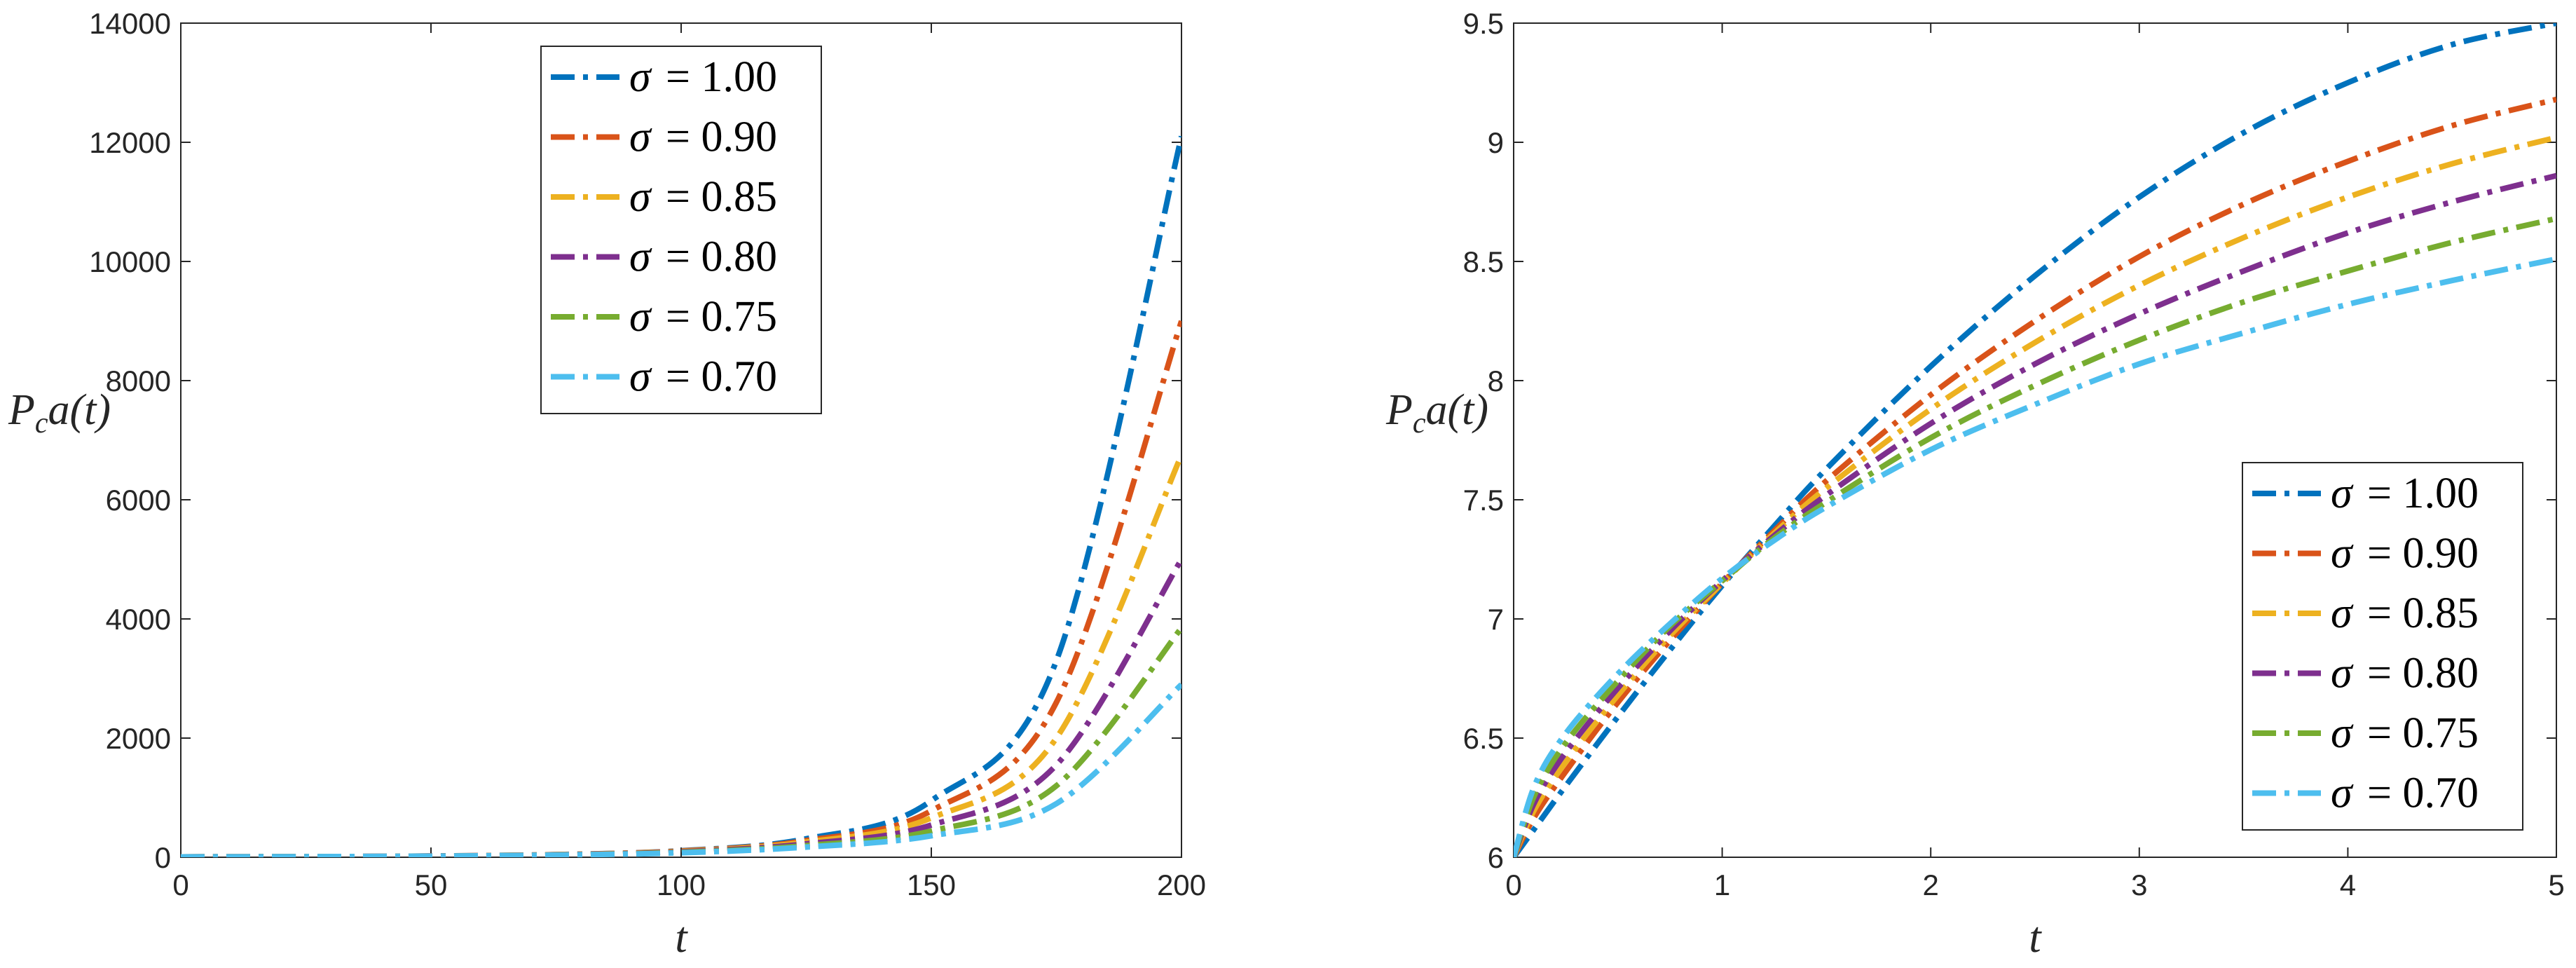 Image resolution: width=2576 pixels, height=968 pixels. What do you see at coordinates (130, 23) in the screenshot?
I see `y-tick-label: 14000` at bounding box center [130, 23].